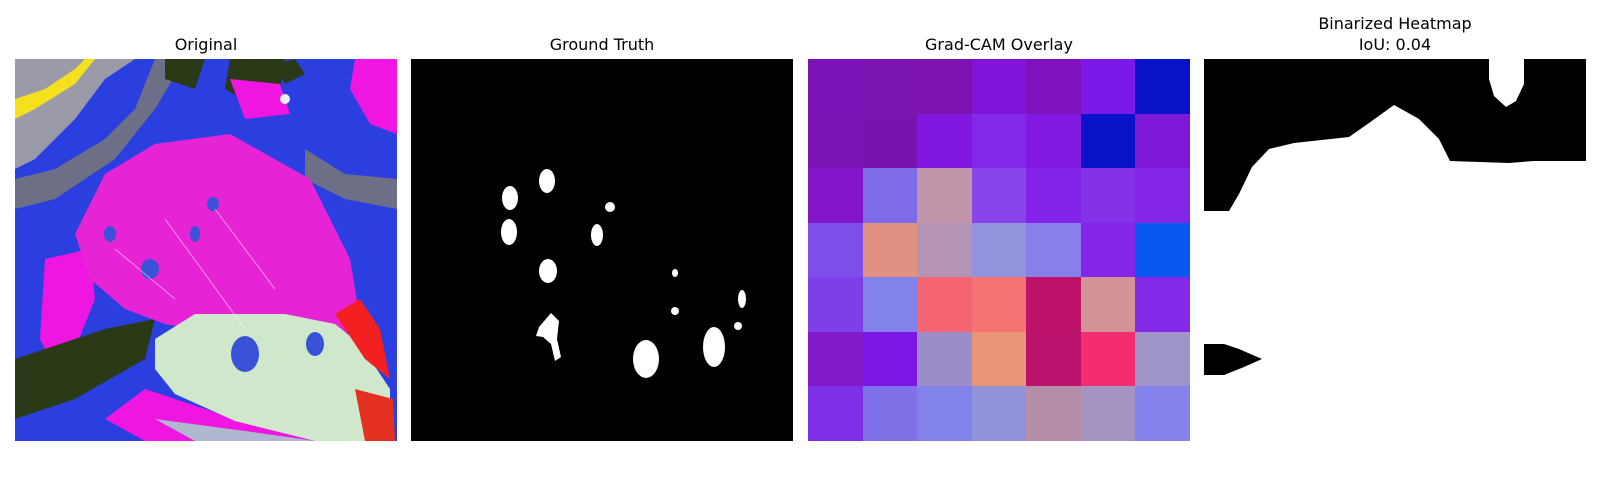  I want to click on binarized-title: Binarized Heatmap, so click(1395, 23).